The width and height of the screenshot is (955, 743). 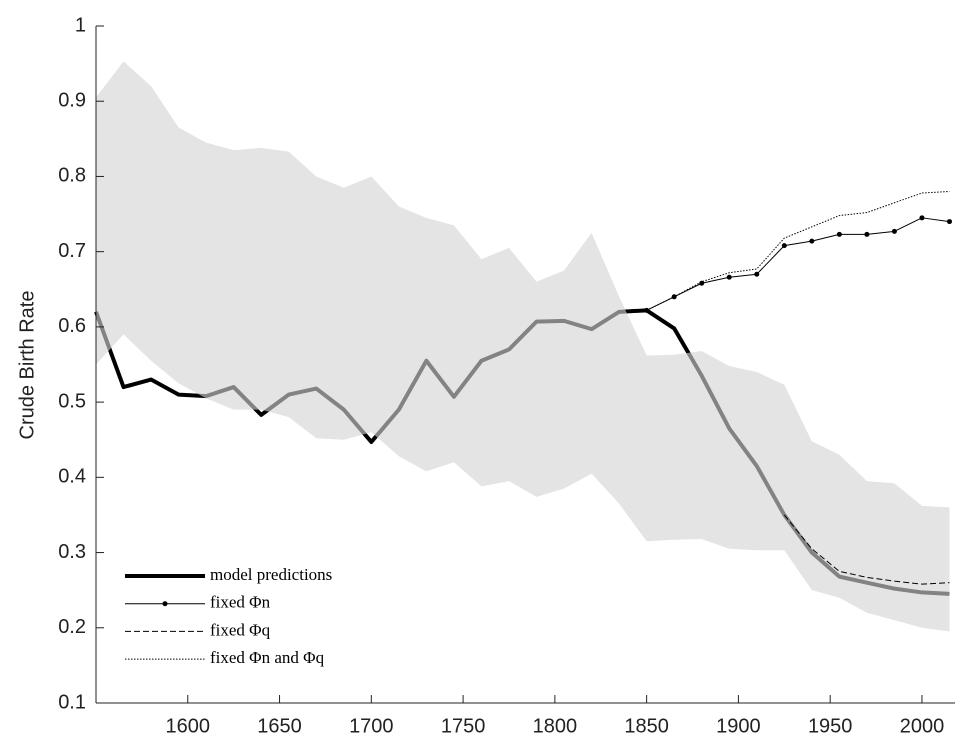 I want to click on y-axis-label: Crude Birth Rate, so click(x=27, y=365).